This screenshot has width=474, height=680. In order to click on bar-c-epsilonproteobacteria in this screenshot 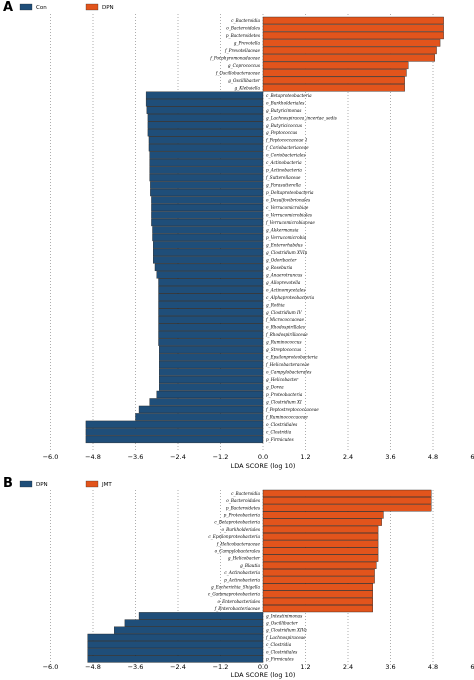, I will do `click(320, 537)`.